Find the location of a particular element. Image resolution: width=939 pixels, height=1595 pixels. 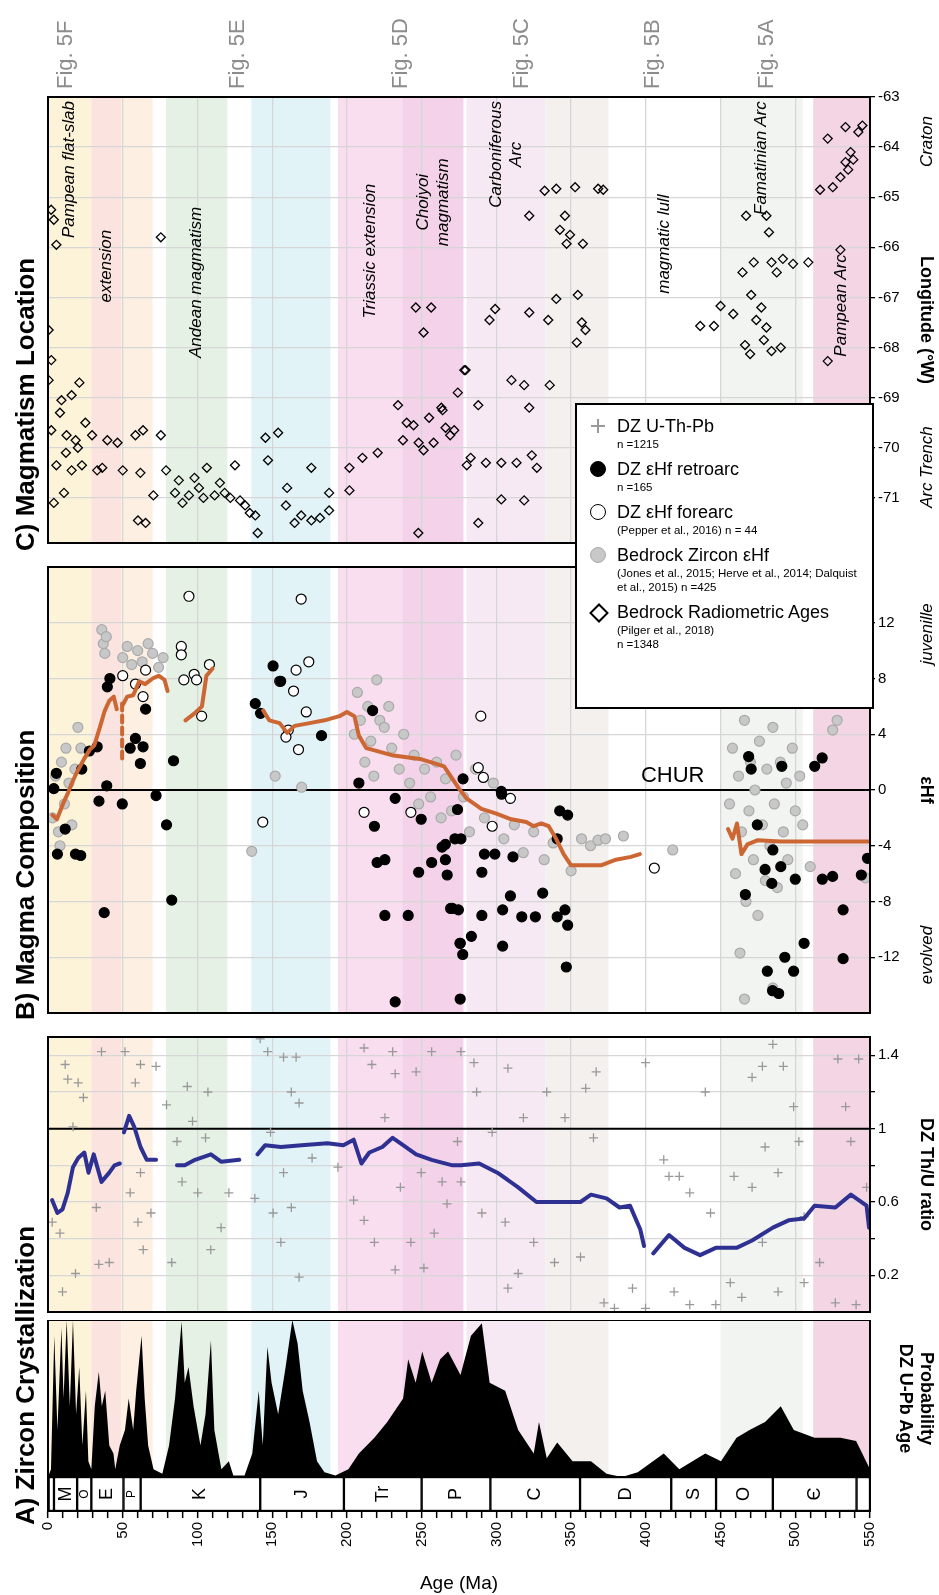

band-label: Carboniferous Arc is located at coordinates (505, 154).